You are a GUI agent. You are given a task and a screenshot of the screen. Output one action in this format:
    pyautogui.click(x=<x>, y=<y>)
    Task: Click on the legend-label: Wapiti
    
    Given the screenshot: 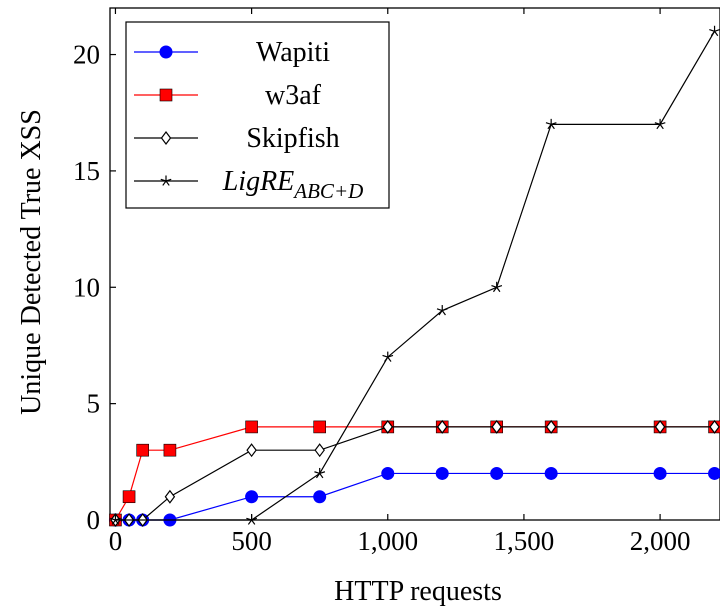 What is the action you would take?
    pyautogui.click(x=293, y=52)
    